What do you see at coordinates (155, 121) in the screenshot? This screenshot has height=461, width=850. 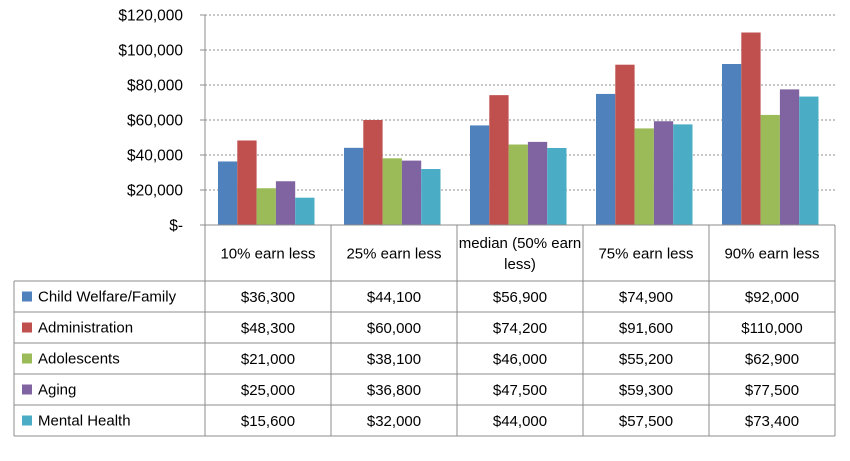 I see `y-tick-label: $60,000` at bounding box center [155, 121].